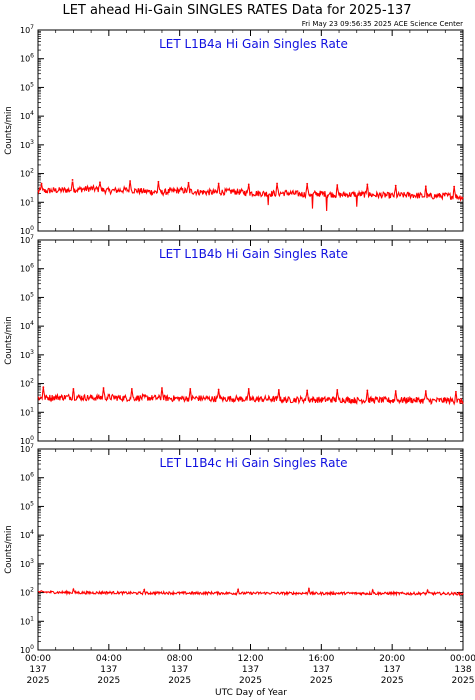 The image size is (475, 700). I want to click on x-tick-time: 16:00, so click(321, 659).